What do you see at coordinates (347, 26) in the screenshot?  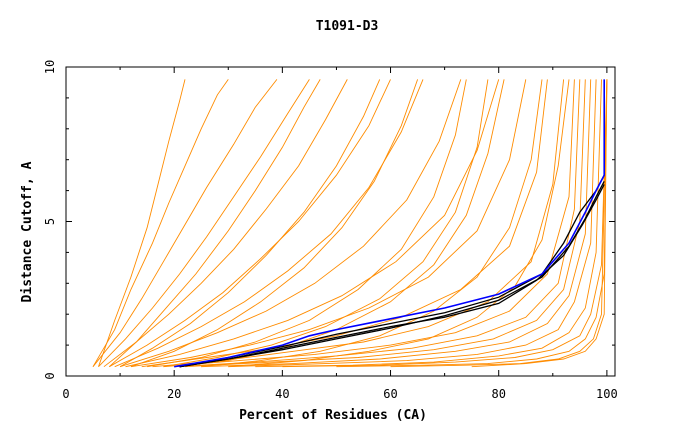 I see `chart-title: T1091-D3` at bounding box center [347, 26].